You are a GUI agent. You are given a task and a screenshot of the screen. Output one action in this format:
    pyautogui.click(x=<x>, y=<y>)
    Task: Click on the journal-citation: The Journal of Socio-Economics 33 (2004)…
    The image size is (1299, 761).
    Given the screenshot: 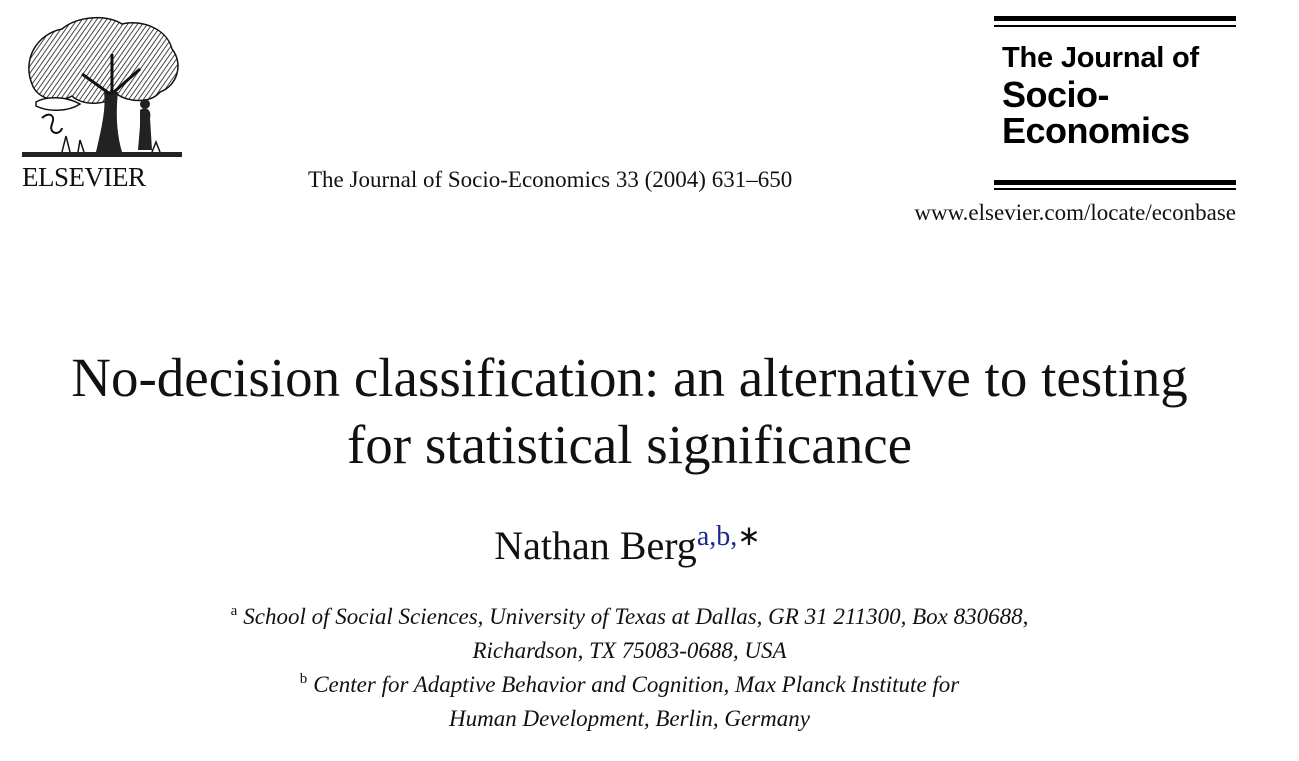 What is the action you would take?
    pyautogui.click(x=550, y=179)
    